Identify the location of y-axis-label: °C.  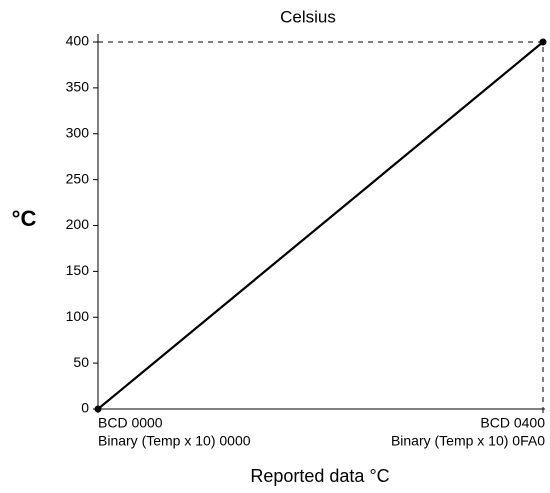
(24, 218).